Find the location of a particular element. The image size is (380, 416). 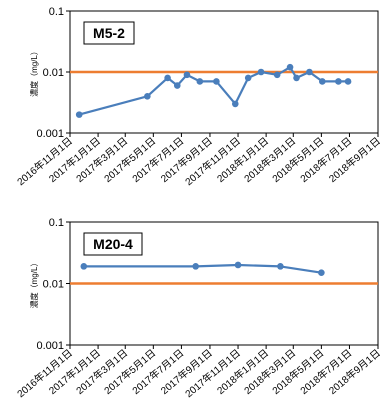

chart-title: M5-2 is located at coordinates (109, 33).